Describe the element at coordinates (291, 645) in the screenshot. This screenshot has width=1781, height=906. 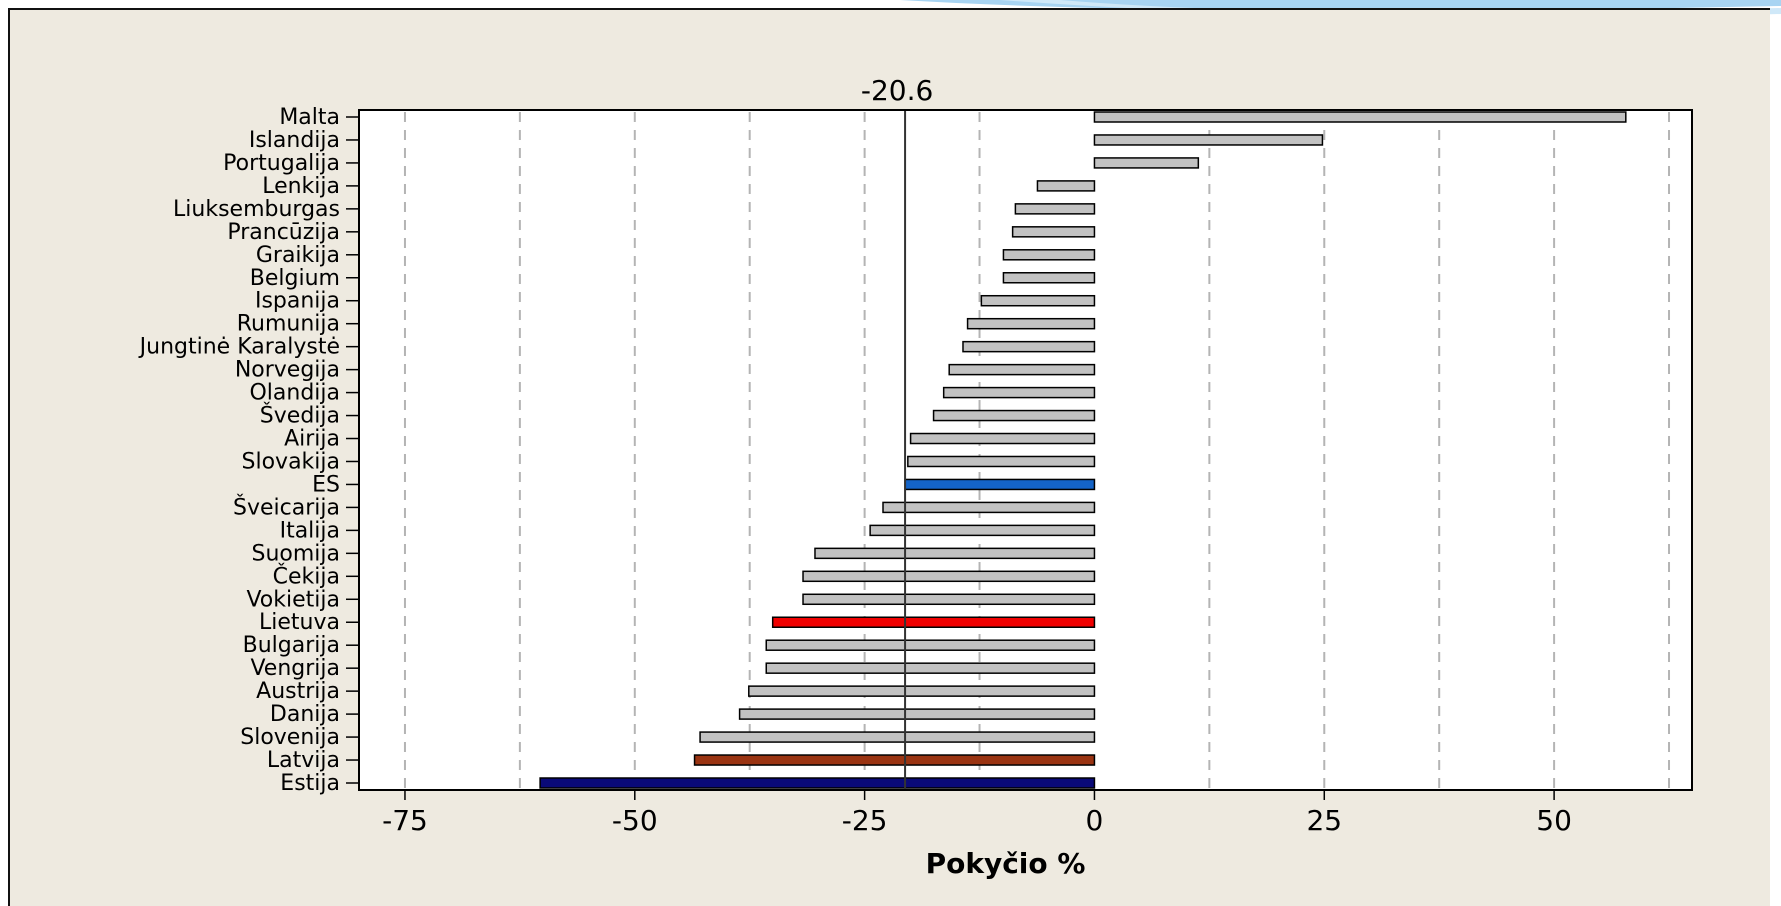
I see `category-label: Bulgarija` at that location.